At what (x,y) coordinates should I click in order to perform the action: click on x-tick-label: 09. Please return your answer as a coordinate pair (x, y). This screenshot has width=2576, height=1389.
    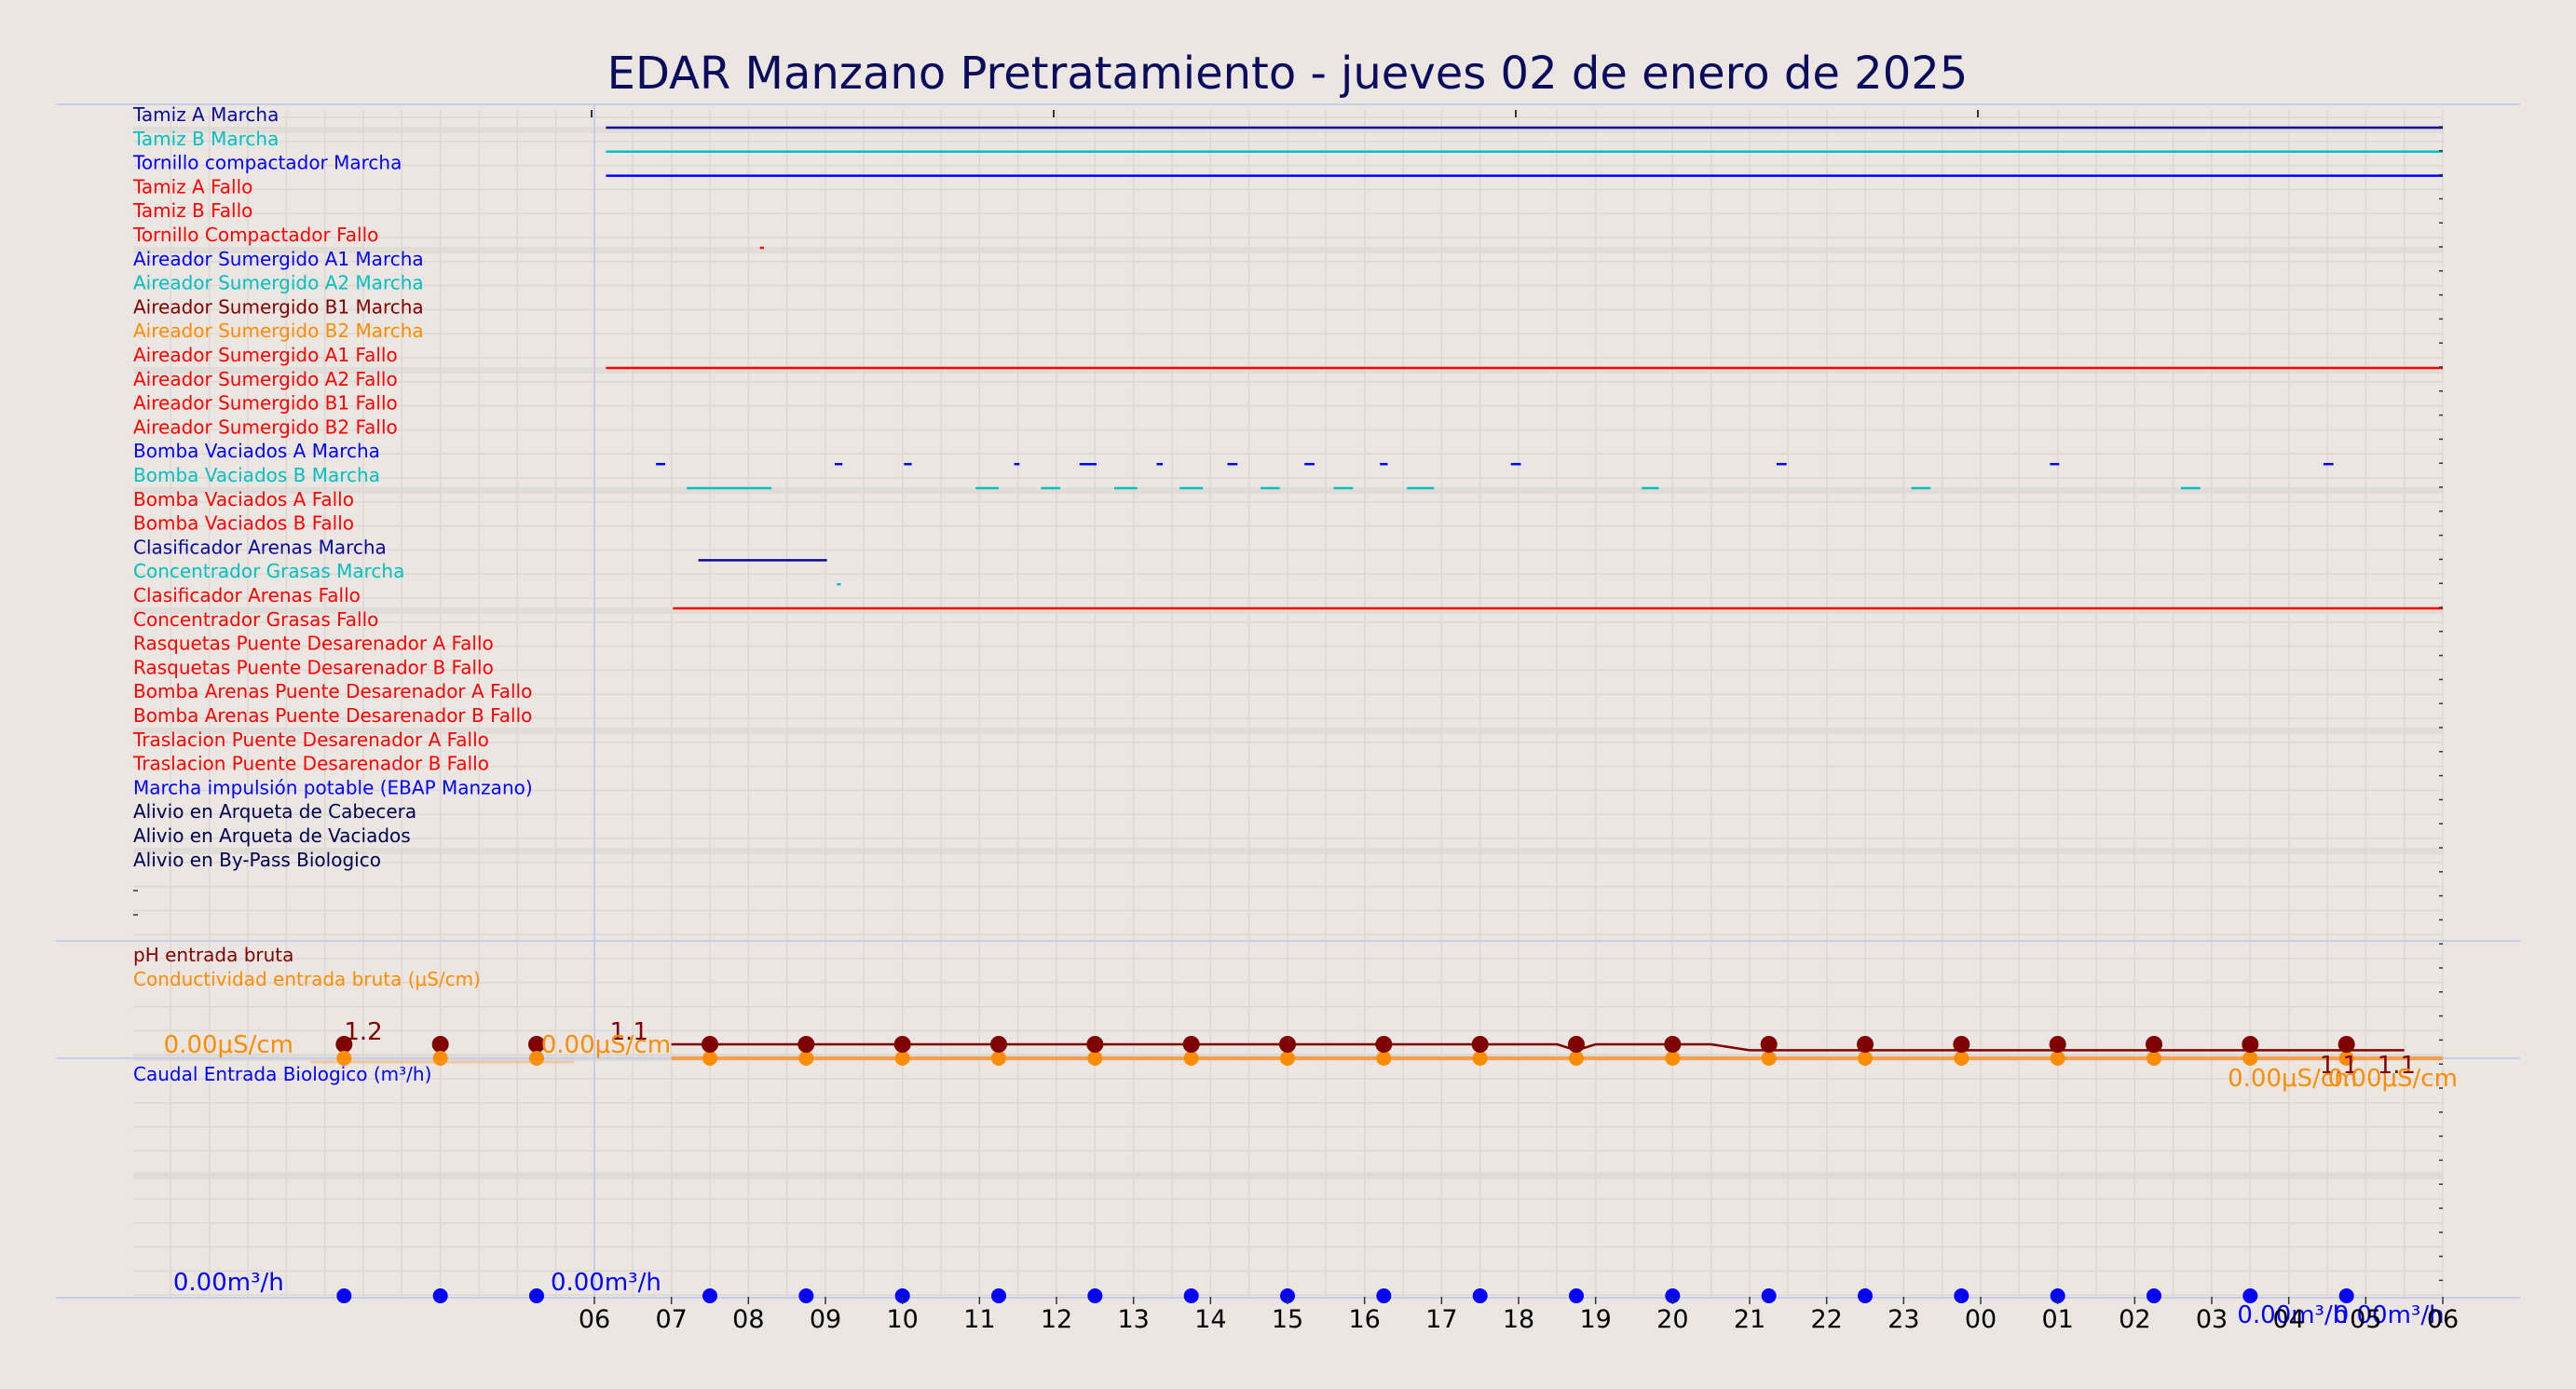
    Looking at the image, I should click on (826, 1319).